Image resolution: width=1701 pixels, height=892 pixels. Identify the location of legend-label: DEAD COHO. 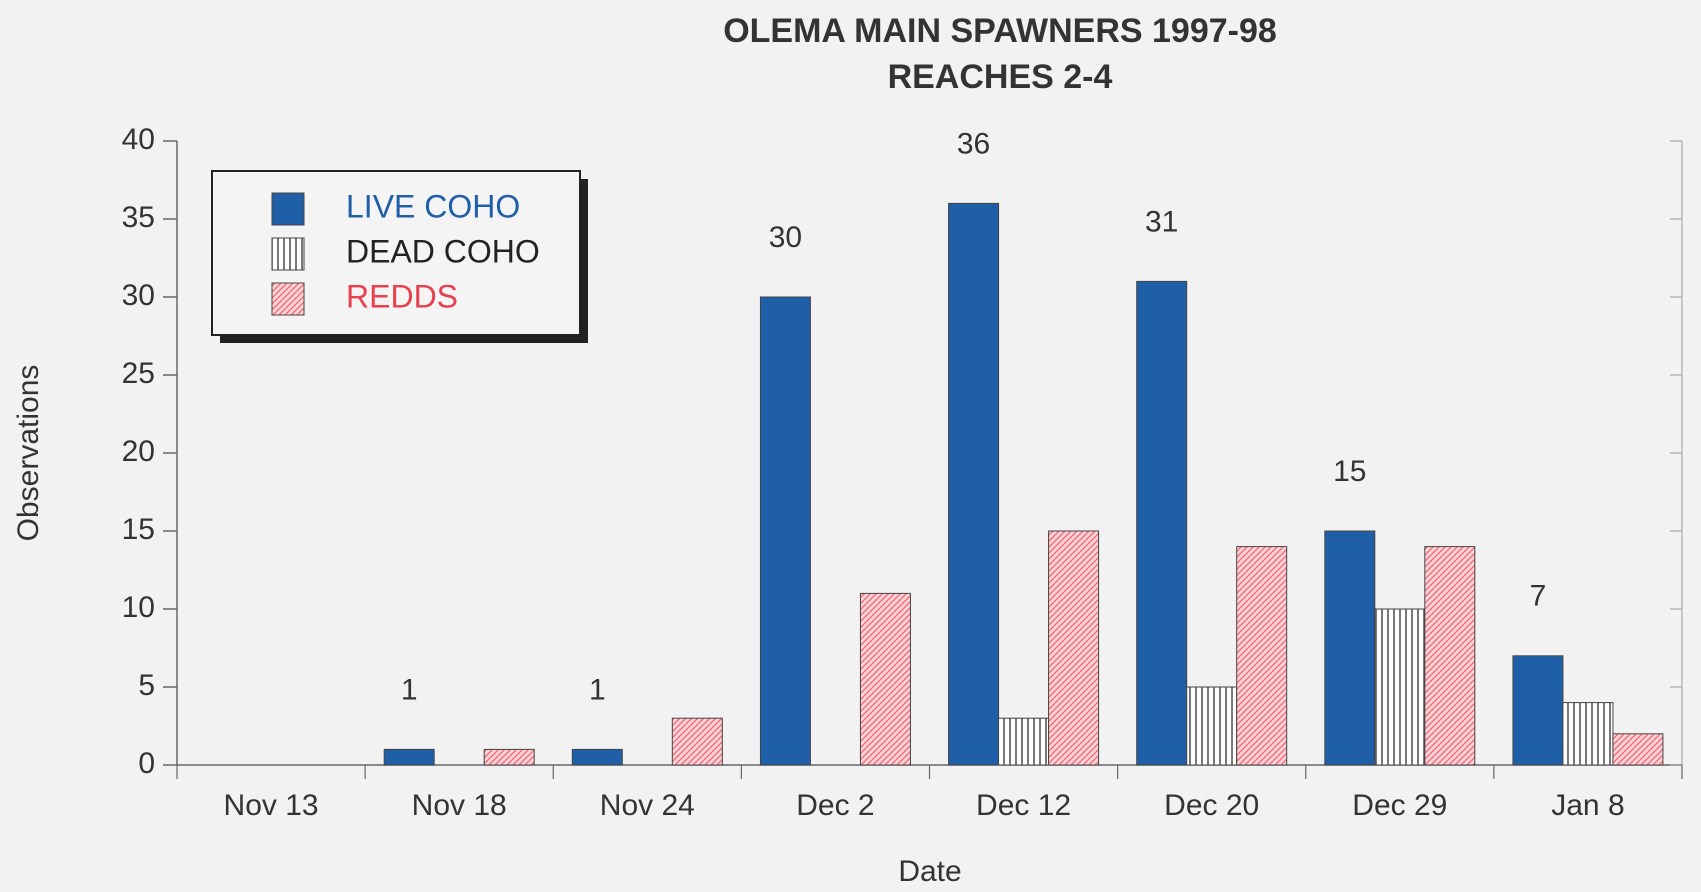
(443, 251).